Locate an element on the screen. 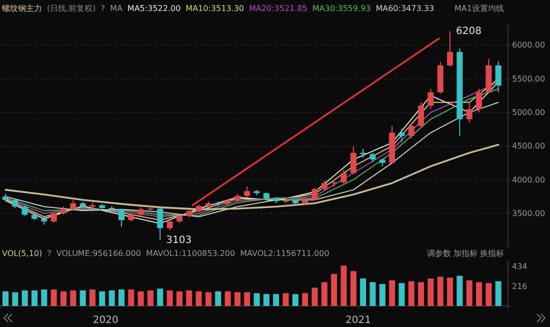 The image size is (550, 327). chart-subtitle: (日线,前复权) is located at coordinates (71, 8).